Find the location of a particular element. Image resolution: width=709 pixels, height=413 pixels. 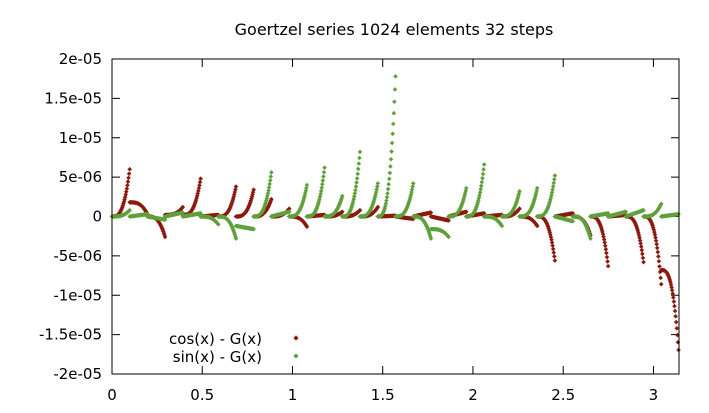

y-tick-label: -1e-05 is located at coordinates (77, 295).